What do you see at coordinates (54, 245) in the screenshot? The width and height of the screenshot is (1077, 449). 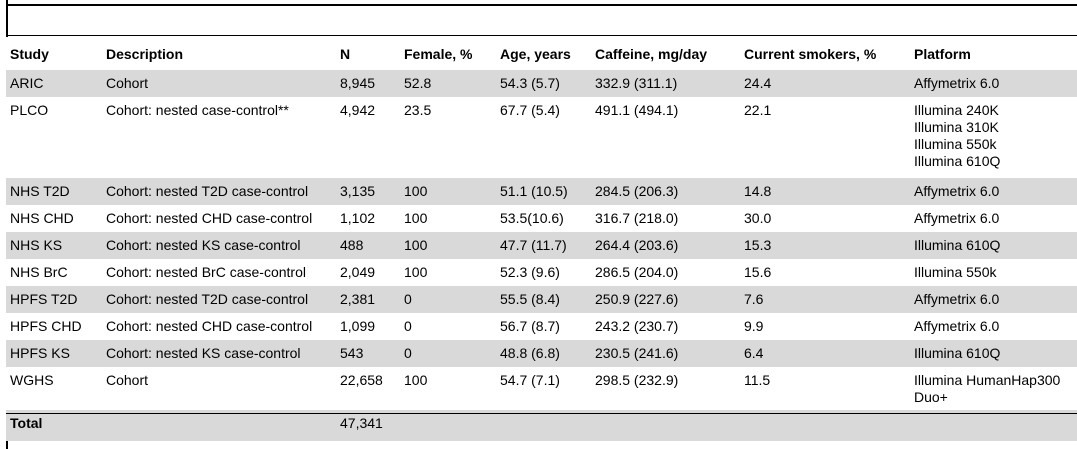 I see `cell-study: NHS KS` at bounding box center [54, 245].